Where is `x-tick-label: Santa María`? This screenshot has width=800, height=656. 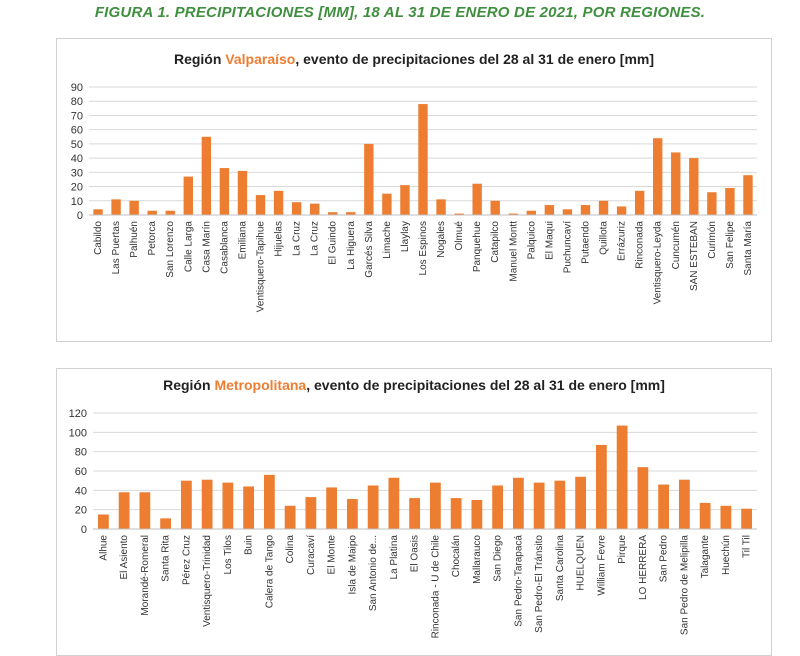 x-tick-label: Santa María is located at coordinates (748, 248).